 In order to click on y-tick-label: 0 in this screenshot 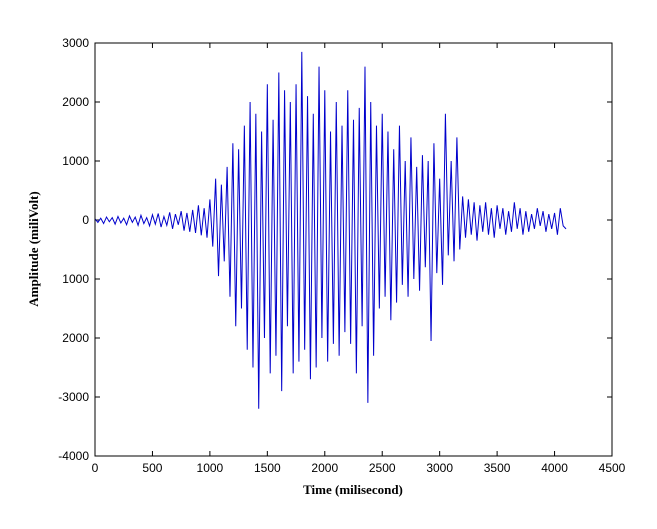, I will do `click(85, 220)`.